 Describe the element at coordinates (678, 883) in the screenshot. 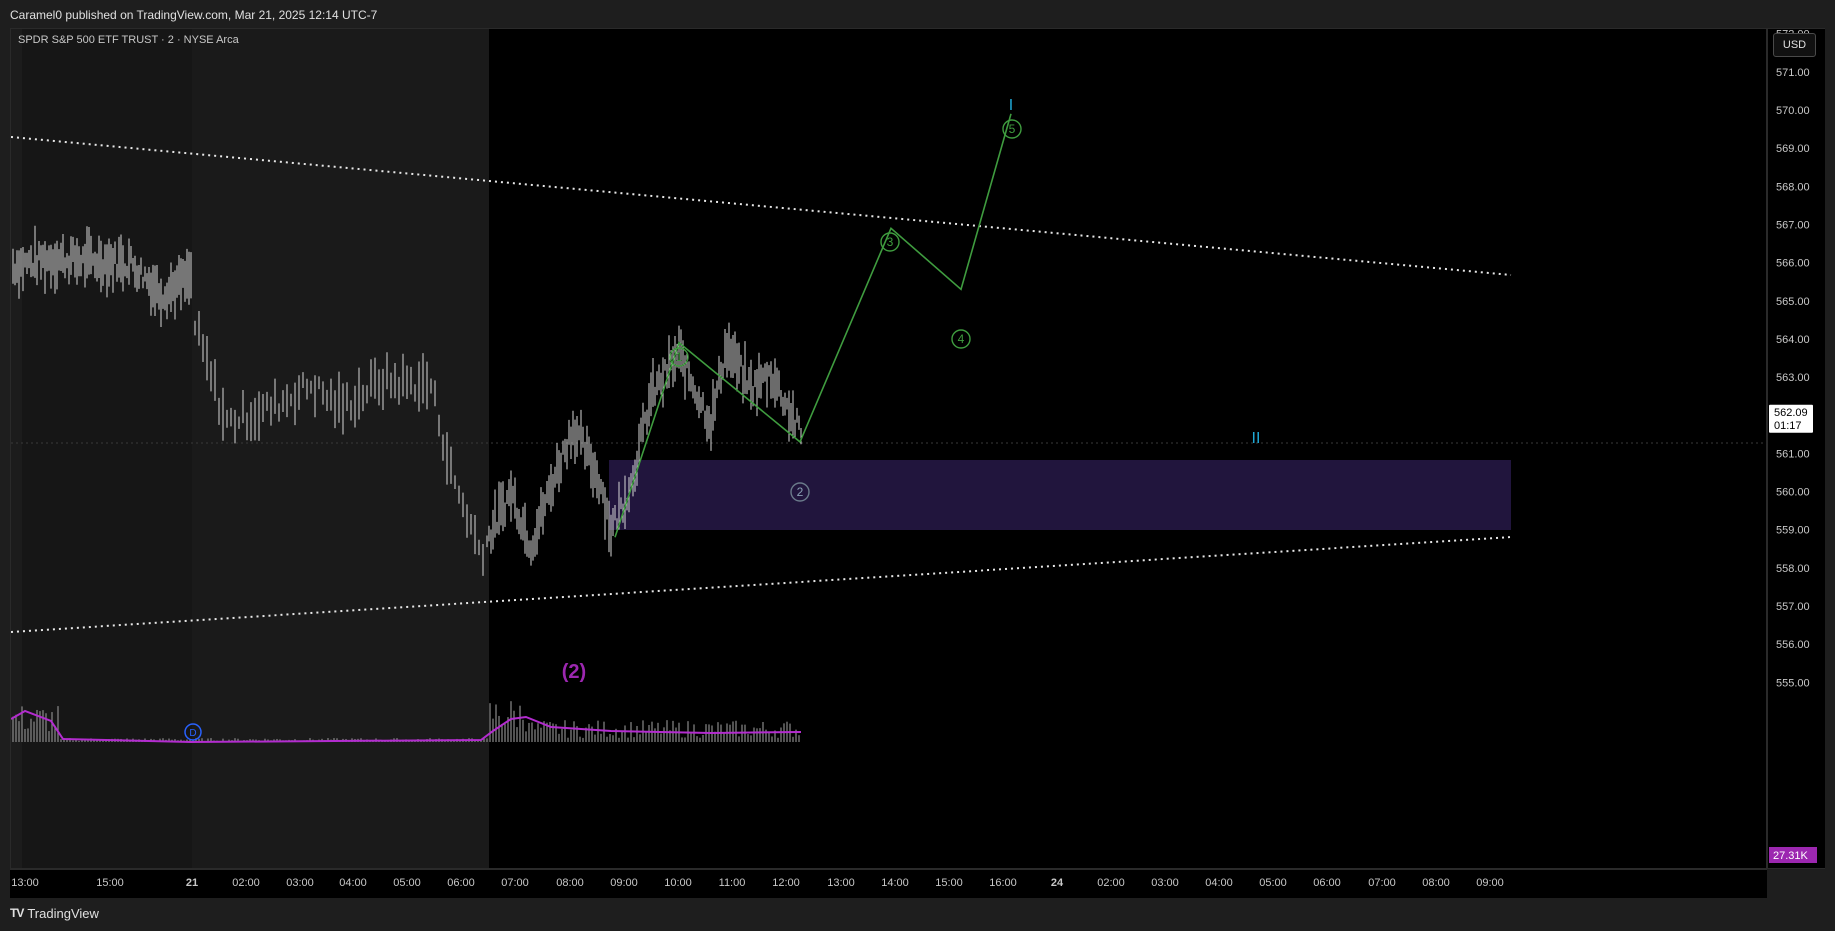

I see `time-tick-label: 10:00` at that location.